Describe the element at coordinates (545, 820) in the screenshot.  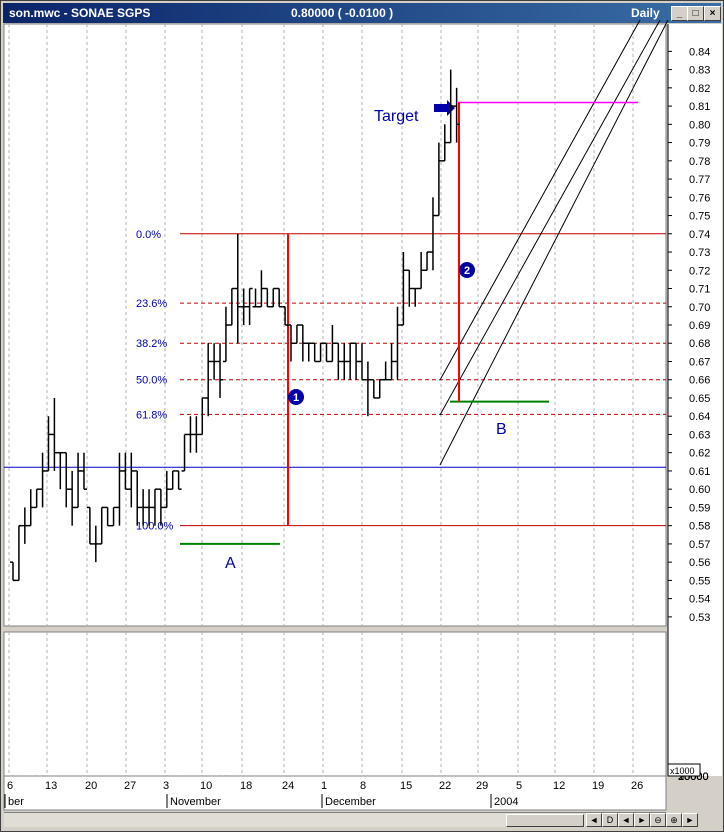
I see `scroll-thumb` at that location.